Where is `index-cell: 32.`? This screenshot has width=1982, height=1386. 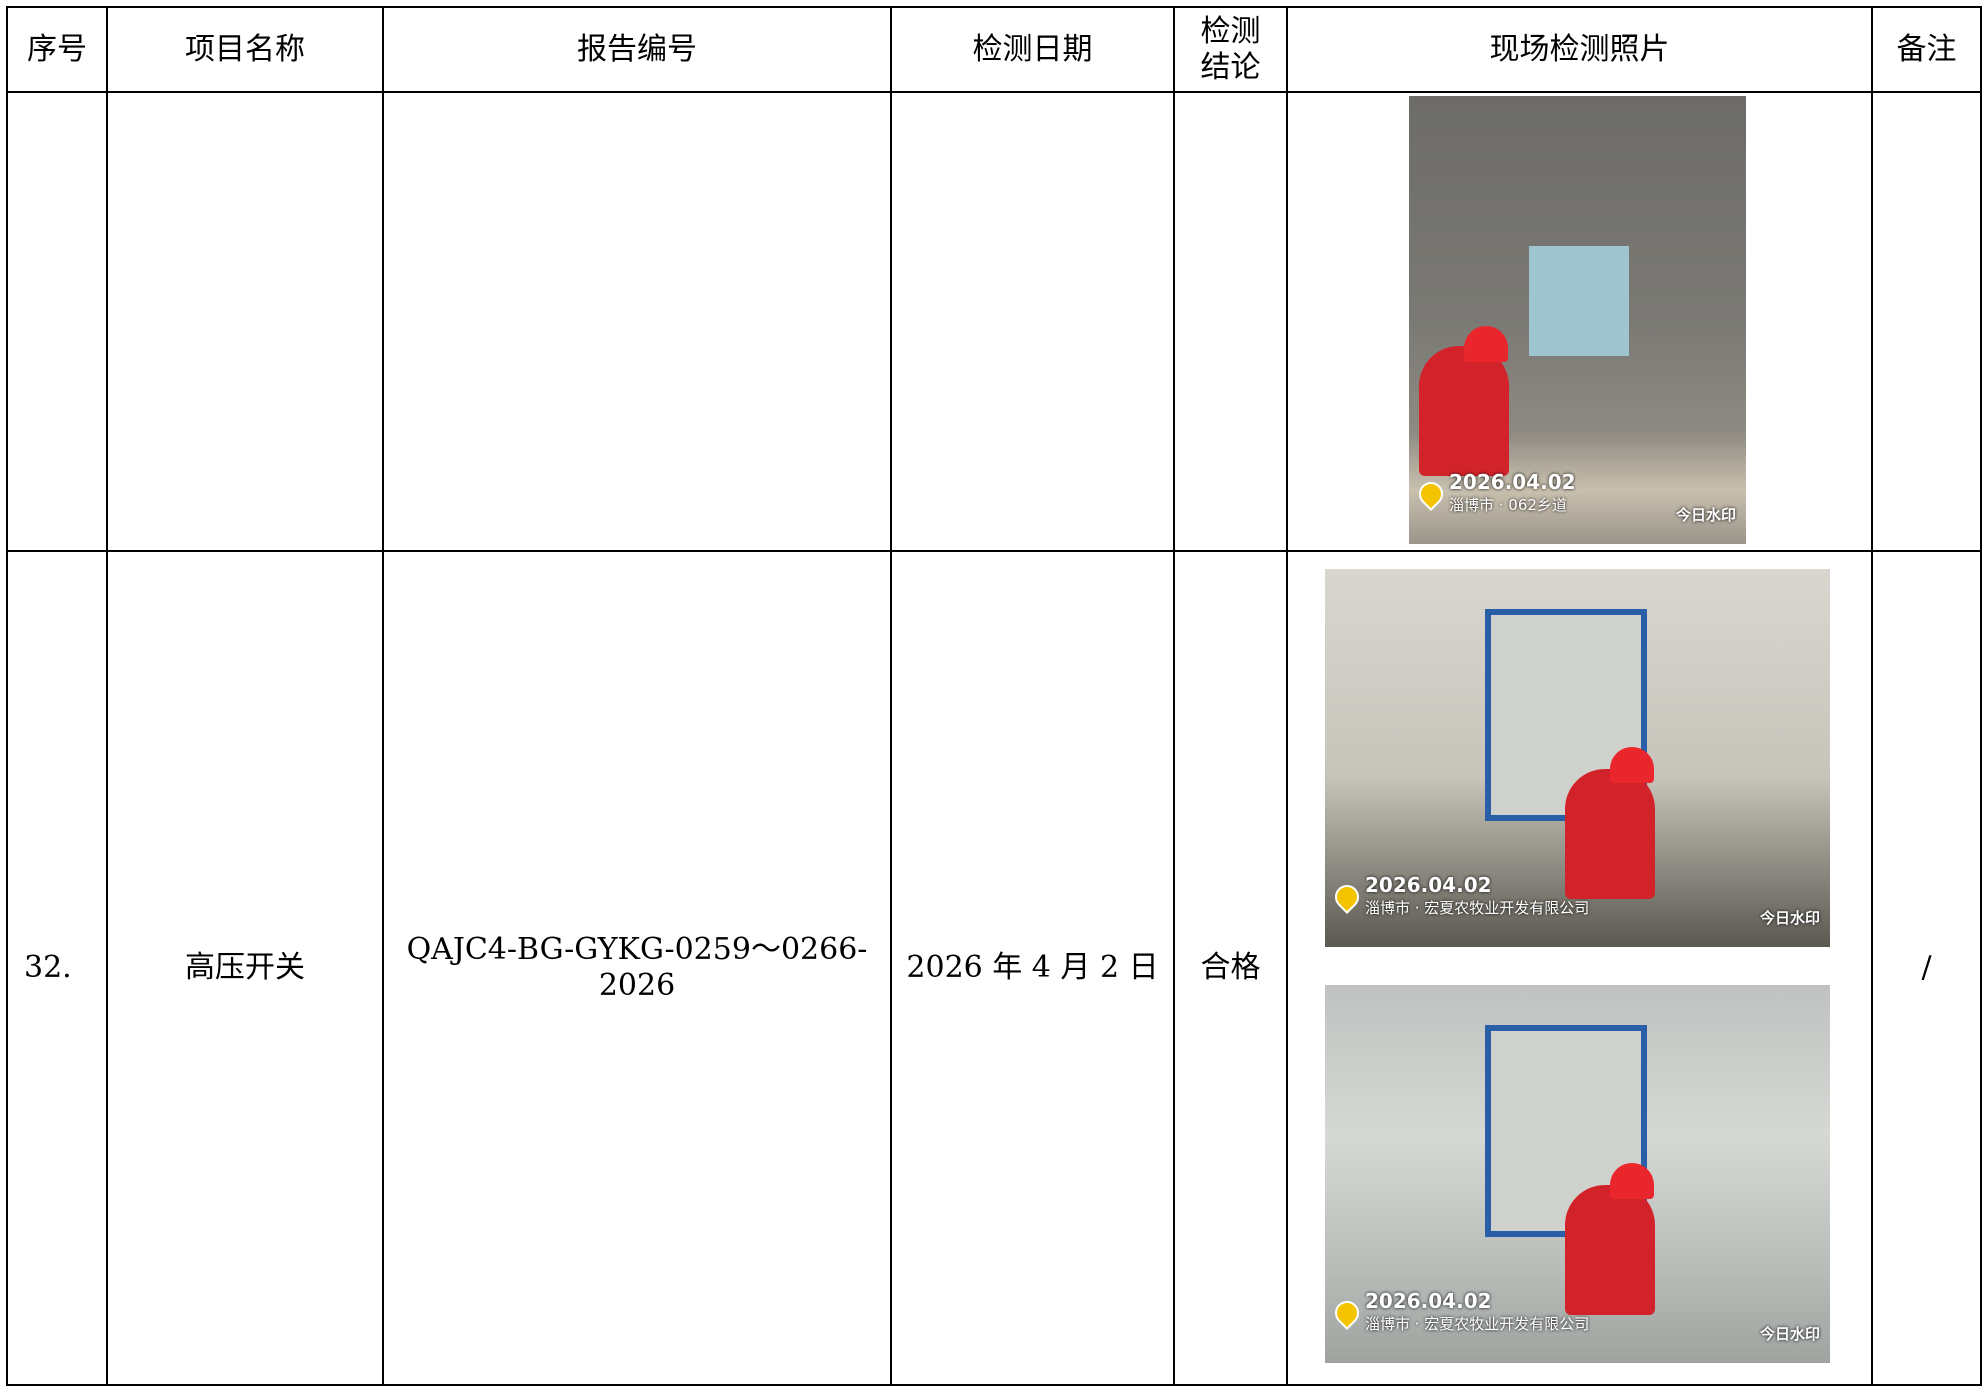
index-cell: 32. is located at coordinates (57, 968).